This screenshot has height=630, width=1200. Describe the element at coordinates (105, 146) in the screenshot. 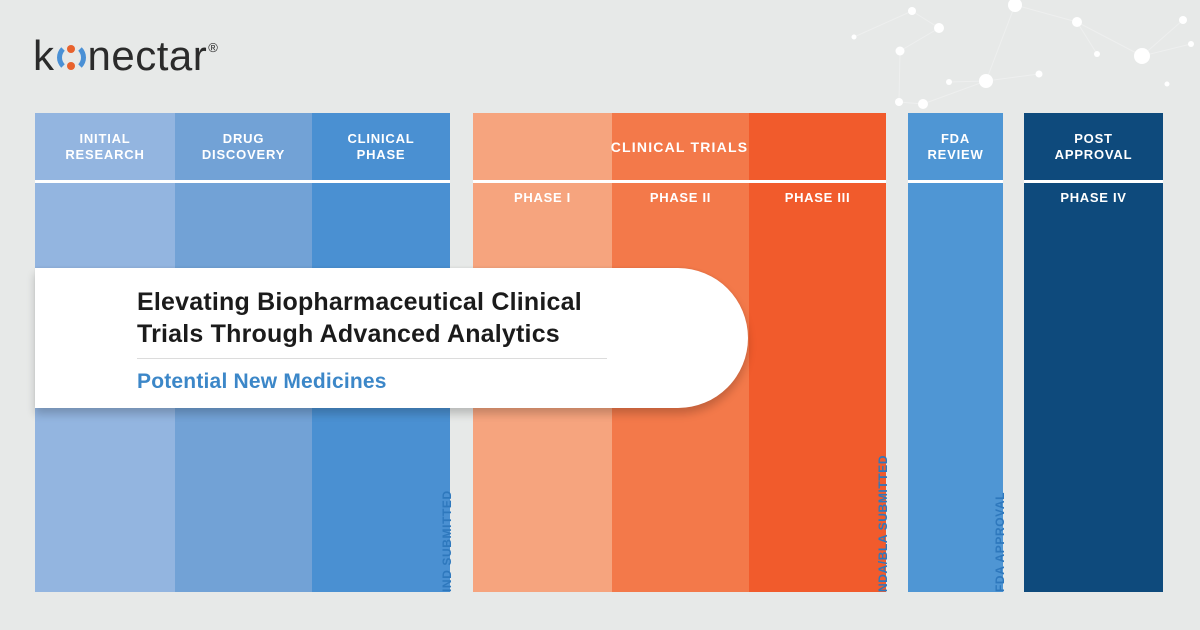

I see `stage-header-label: INITIAL RESEARCH` at that location.